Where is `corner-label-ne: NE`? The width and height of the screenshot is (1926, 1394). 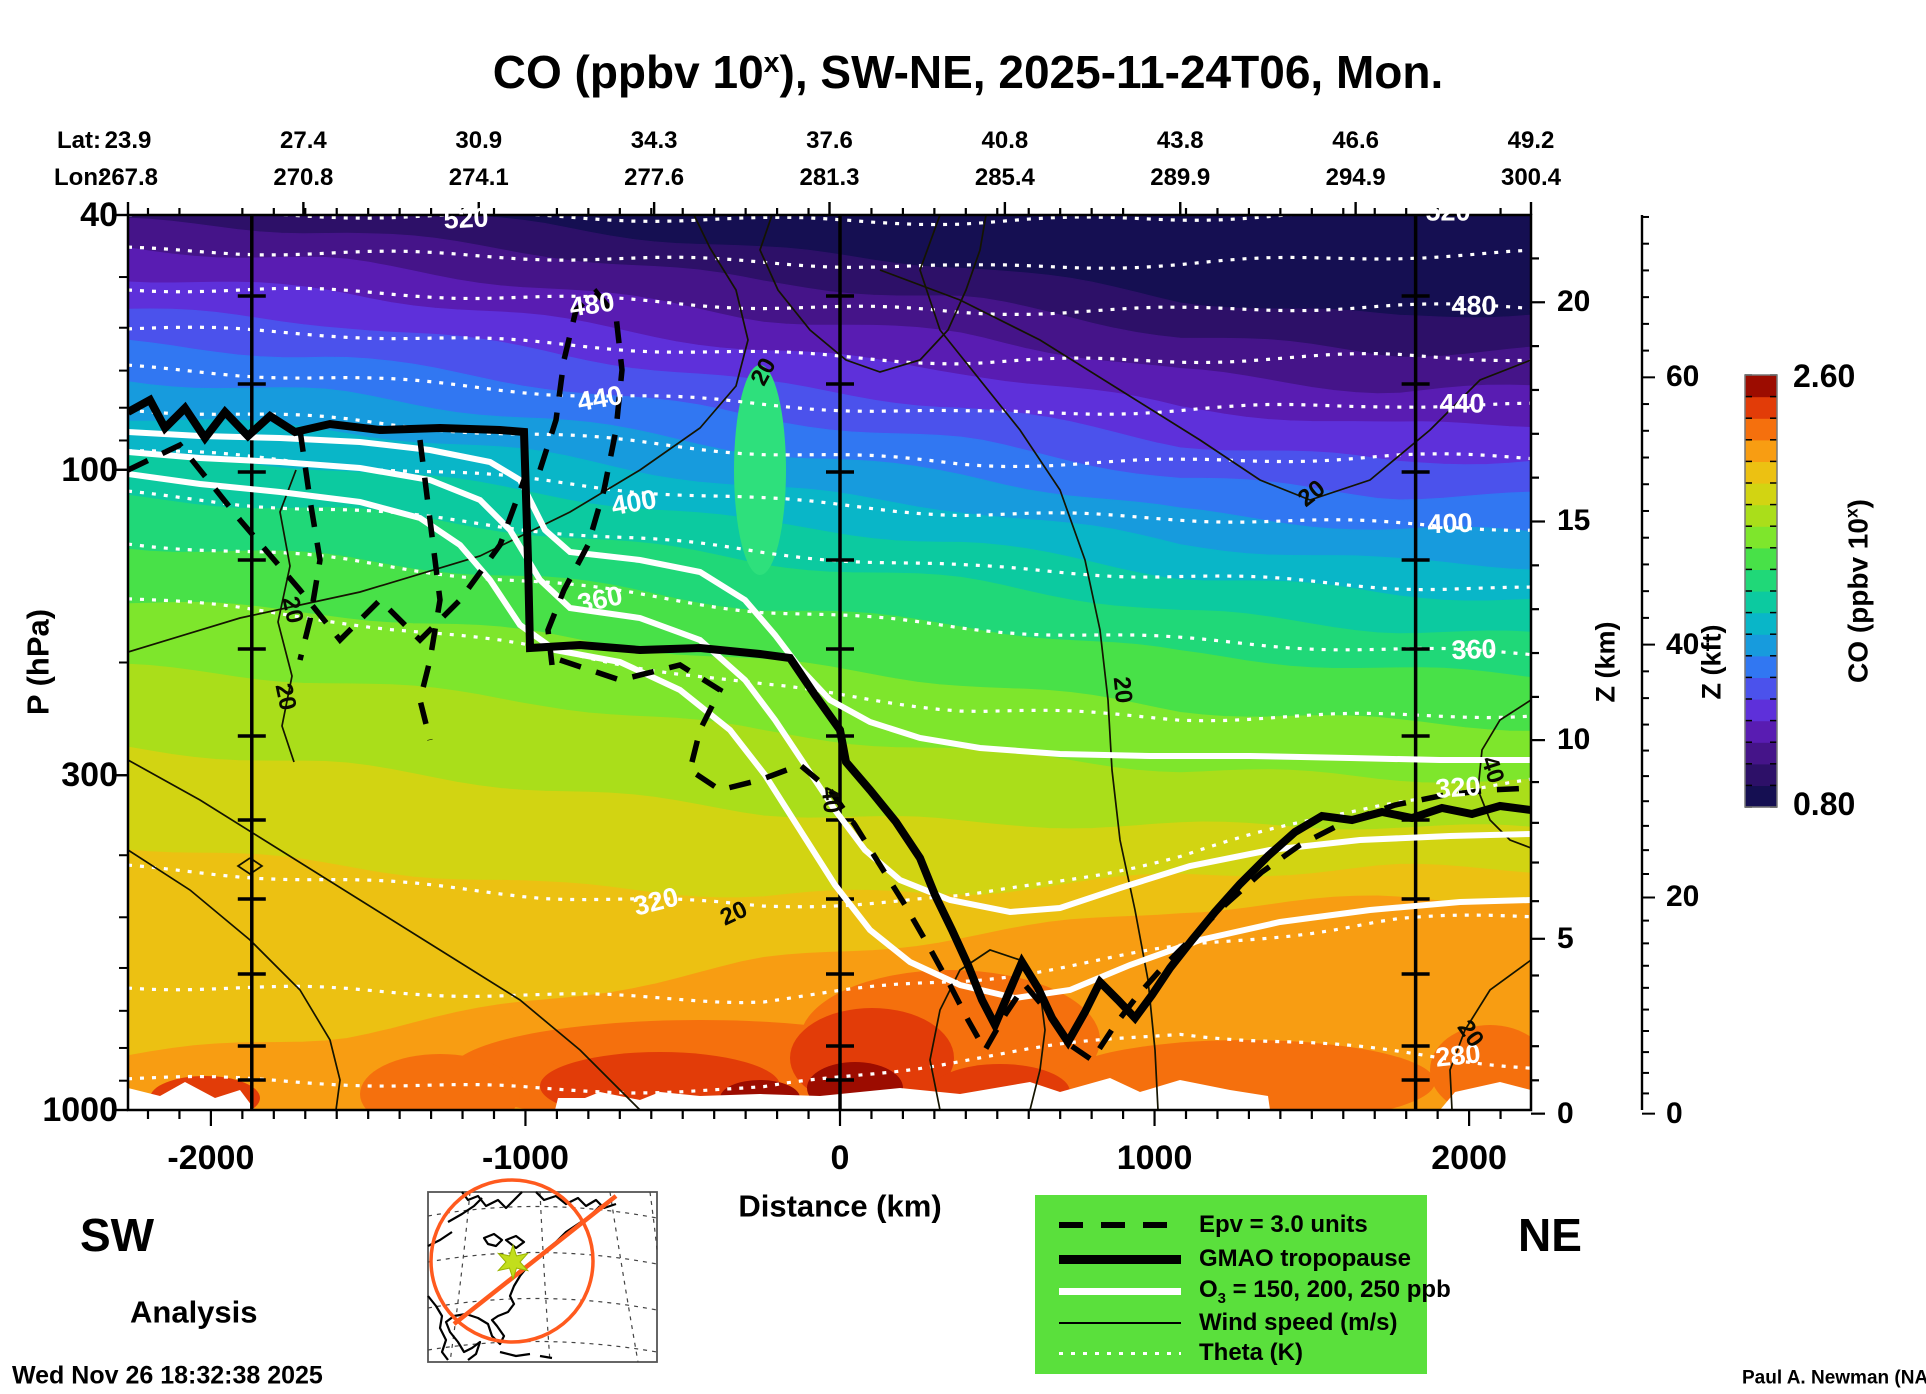
corner-label-ne: NE is located at coordinates (1550, 1235).